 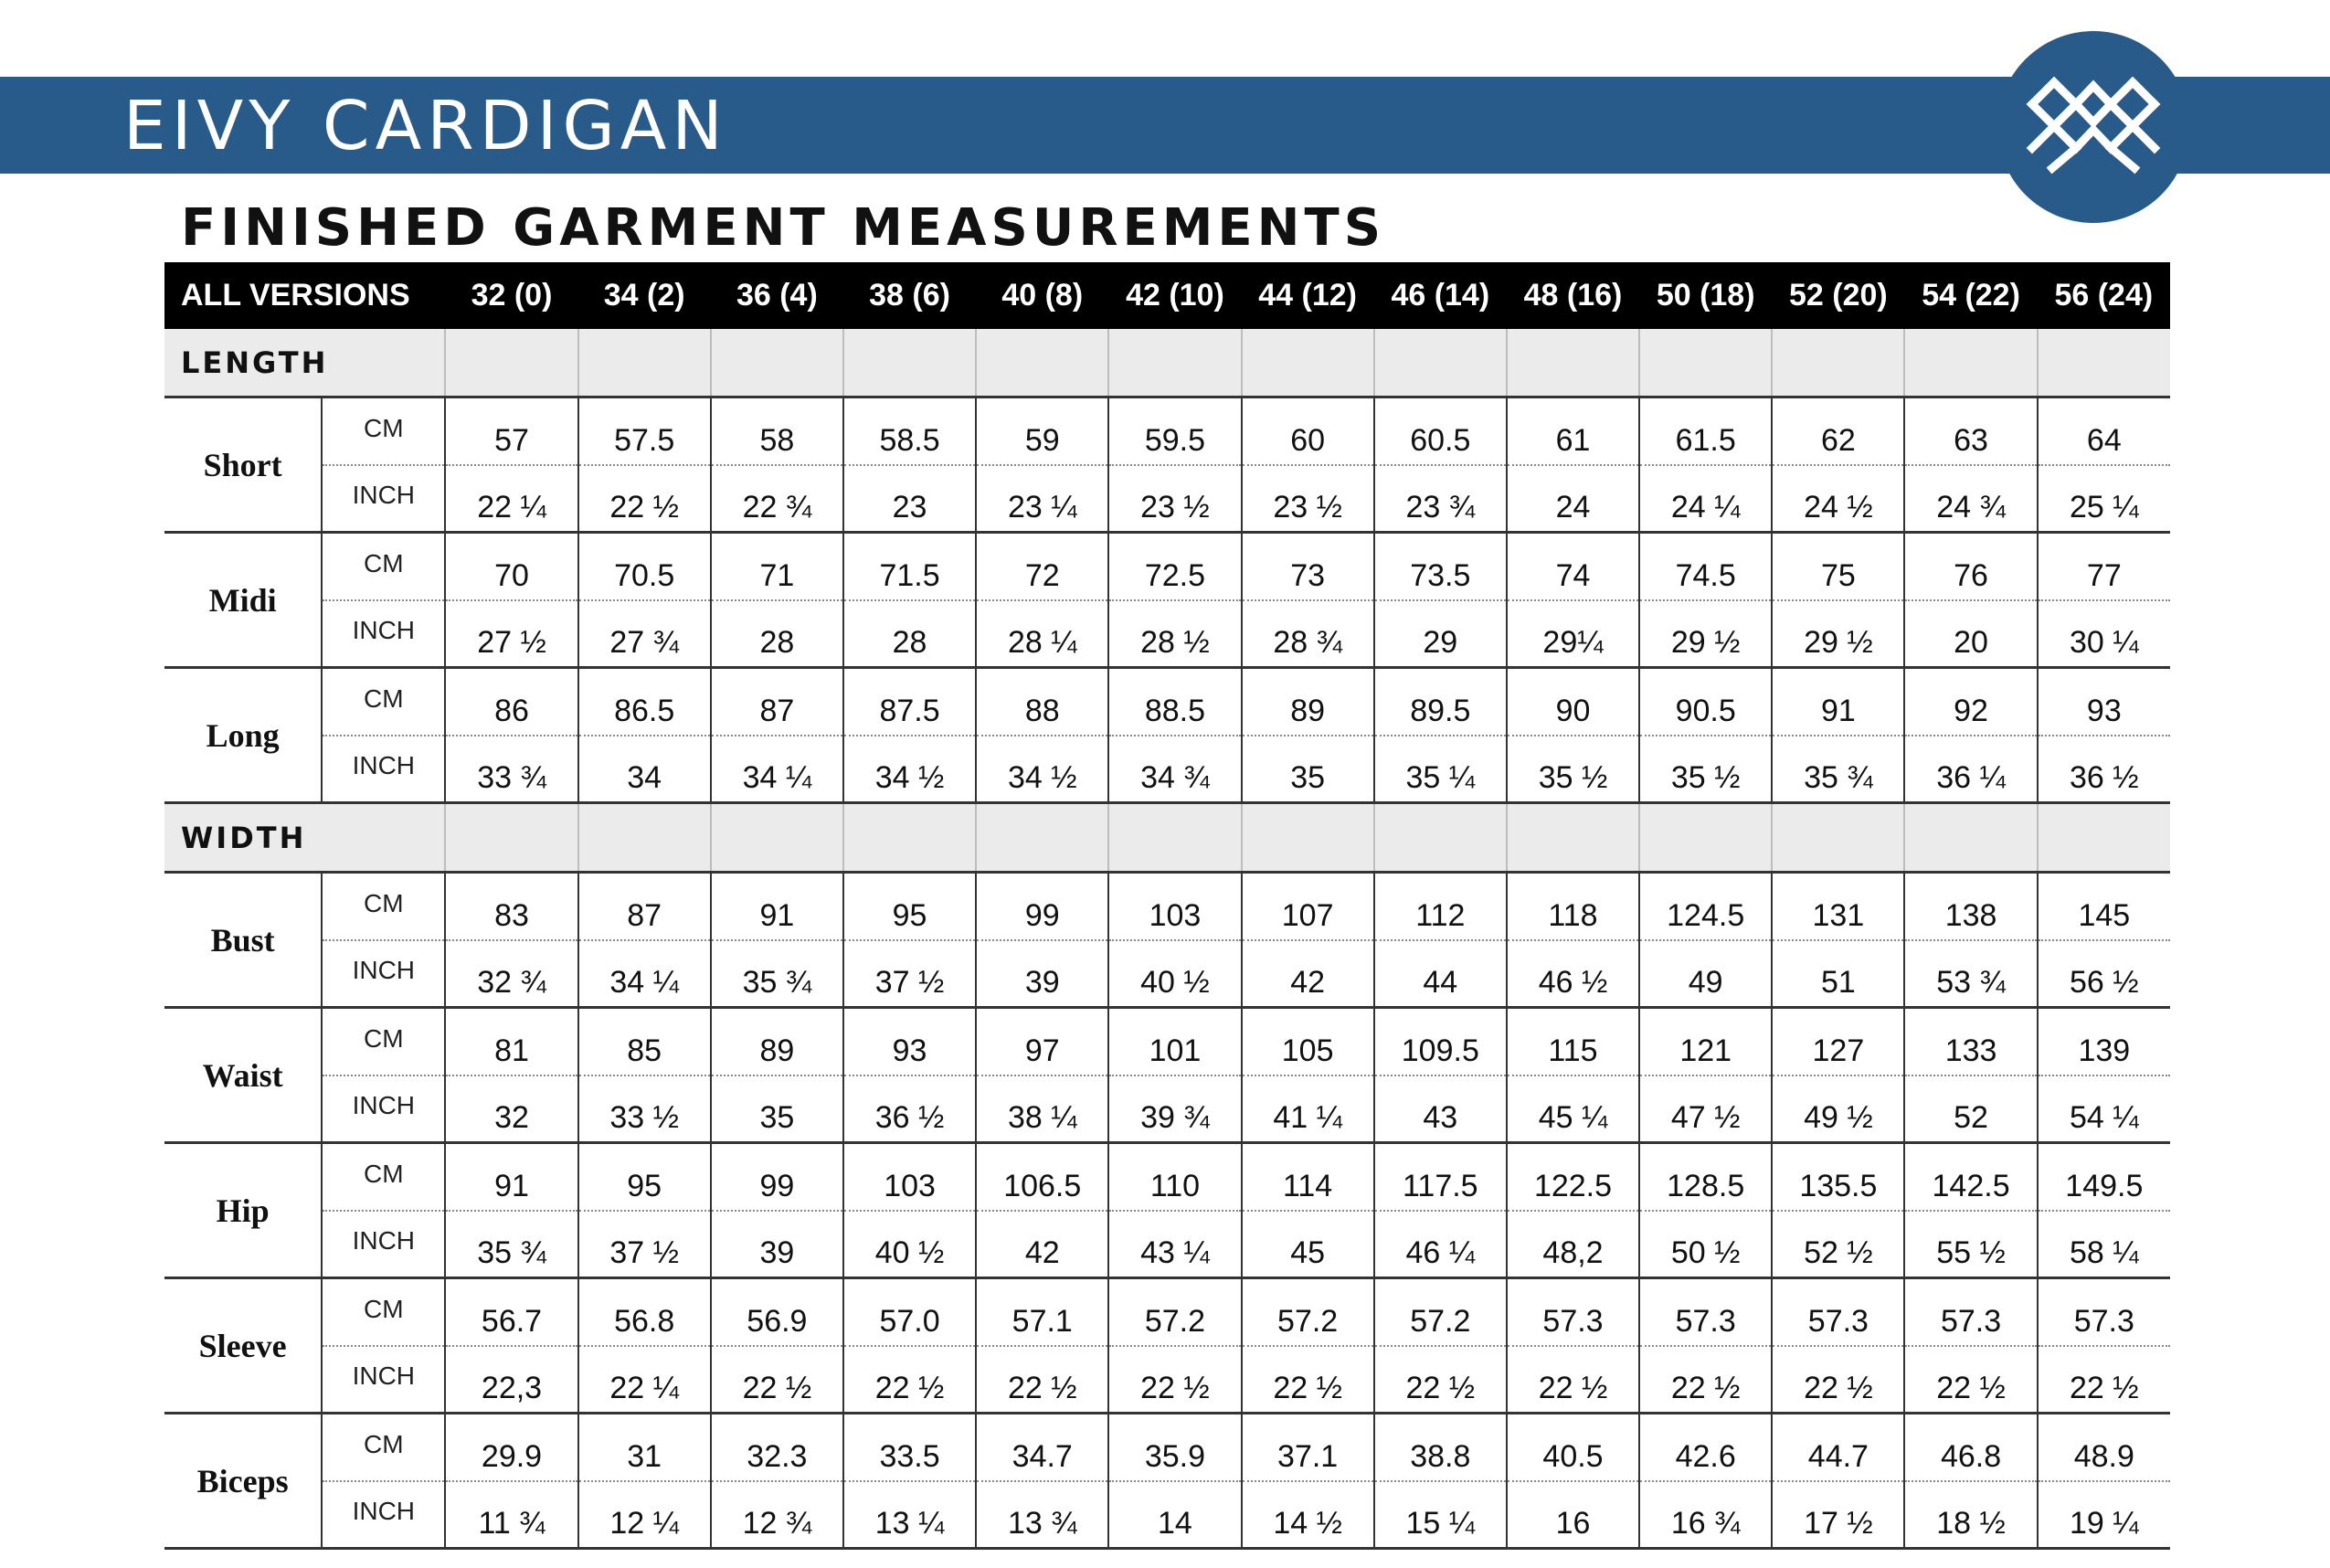 I want to click on value-cell: 149.5, so click(x=2103, y=1177).